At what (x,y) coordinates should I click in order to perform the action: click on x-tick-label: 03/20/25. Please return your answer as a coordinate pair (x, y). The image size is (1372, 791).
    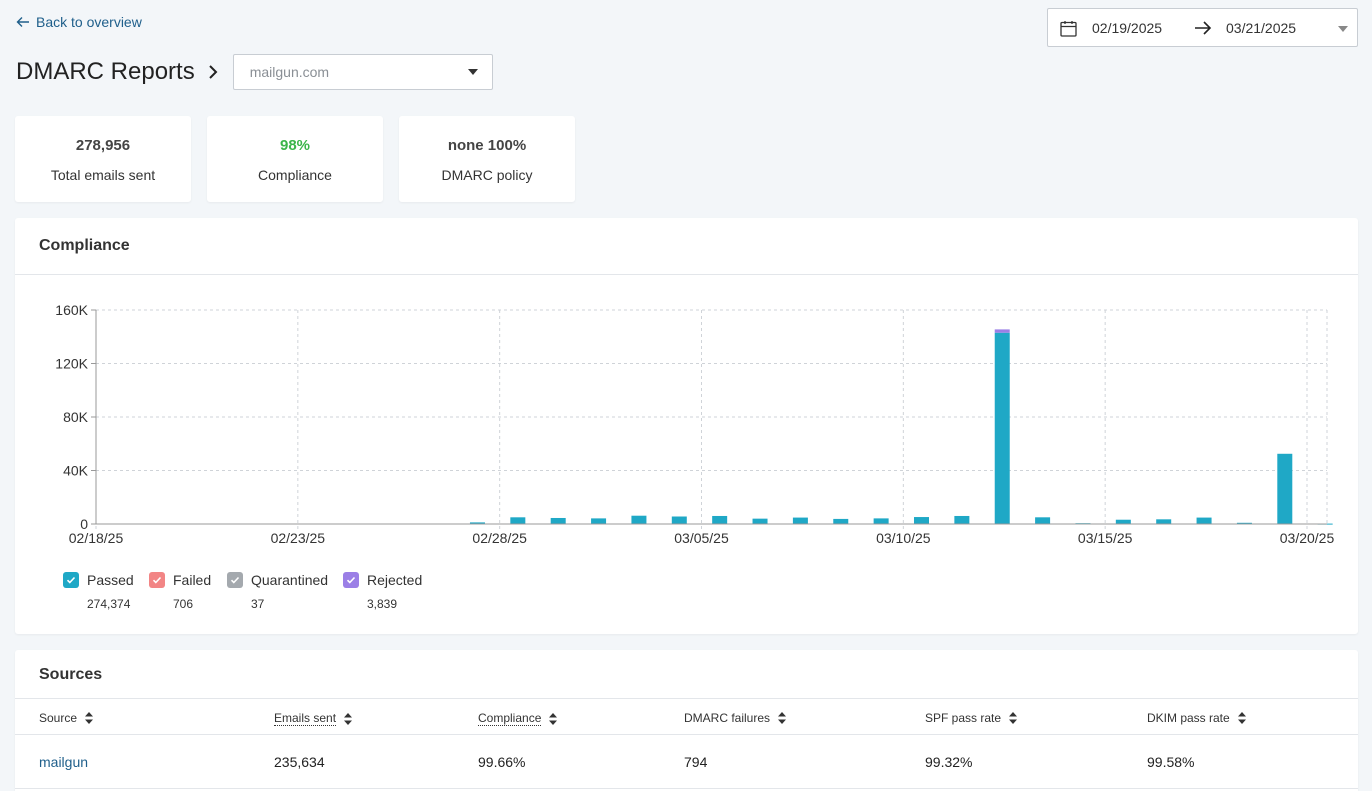
    Looking at the image, I should click on (1307, 538).